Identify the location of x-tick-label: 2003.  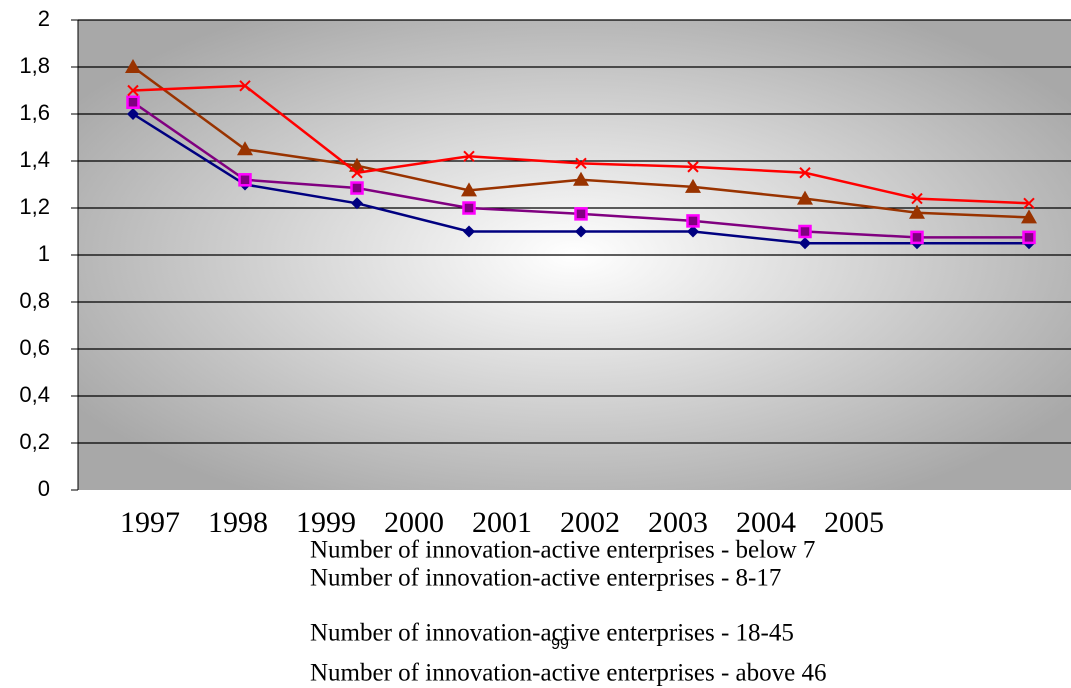
(678, 522).